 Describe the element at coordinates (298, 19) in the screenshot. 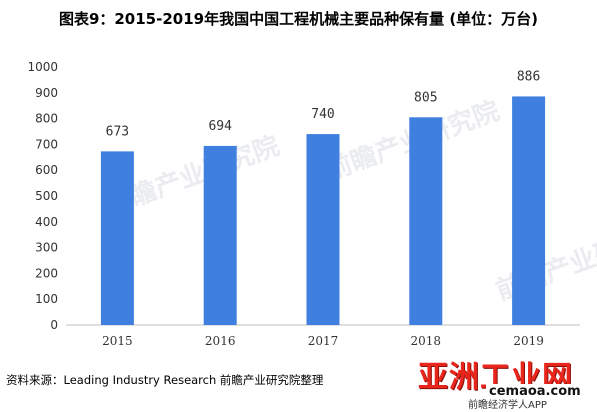

I see `chart-title: 图表9：2015-2019年我国中国工程机械主要品种保有量 (单位：万台)` at that location.